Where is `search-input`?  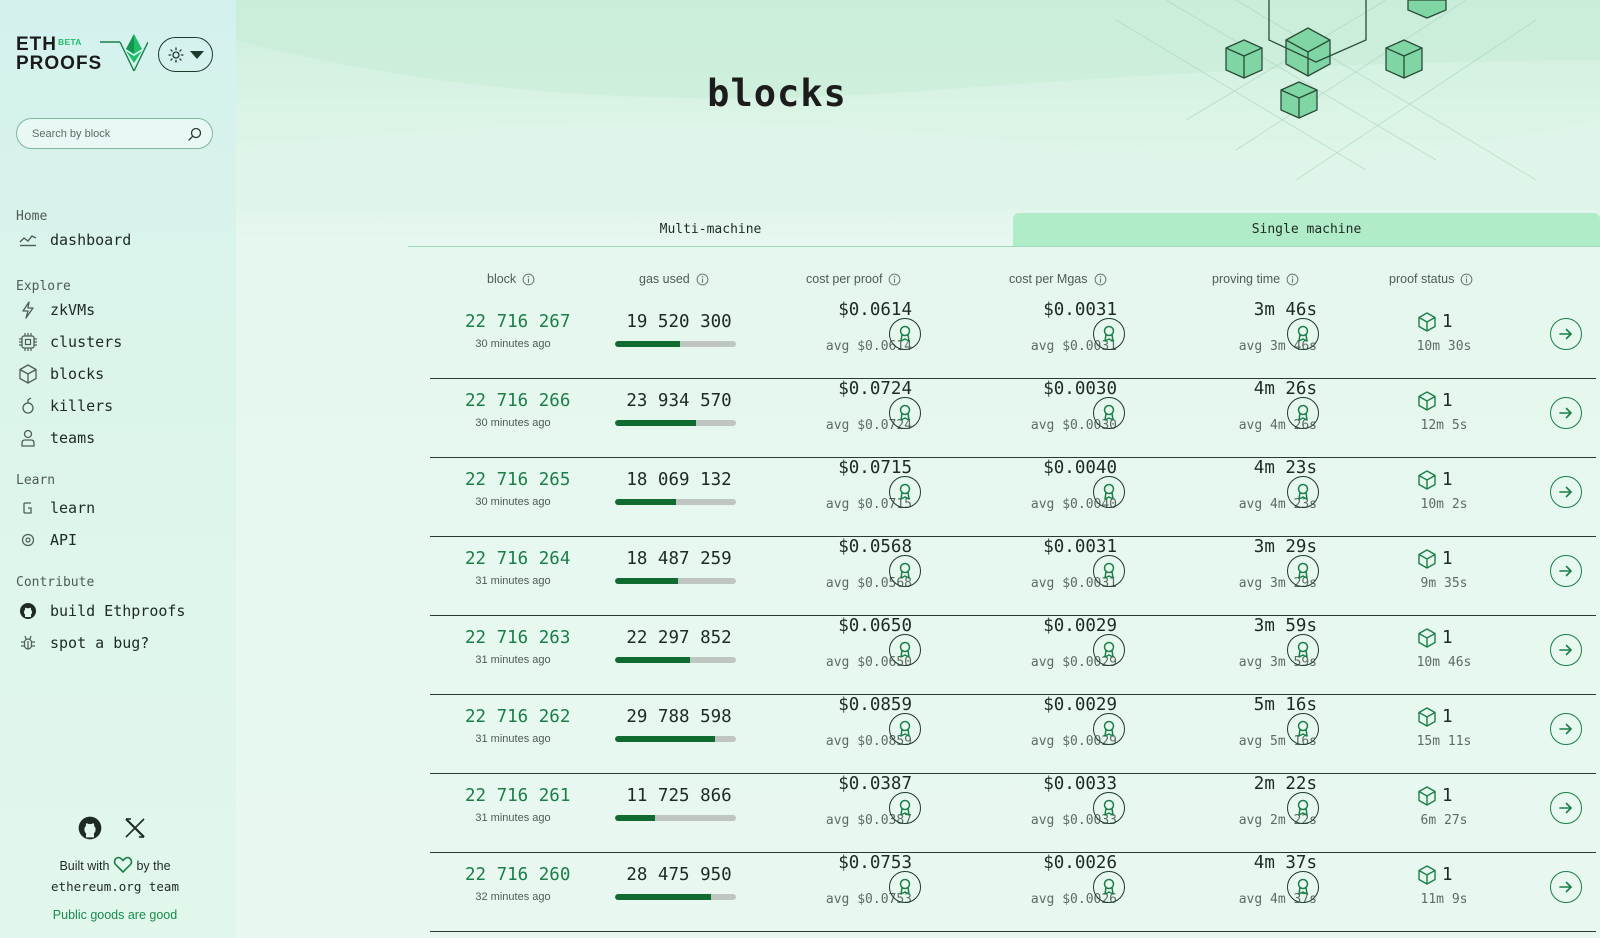 search-input is located at coordinates (110, 133).